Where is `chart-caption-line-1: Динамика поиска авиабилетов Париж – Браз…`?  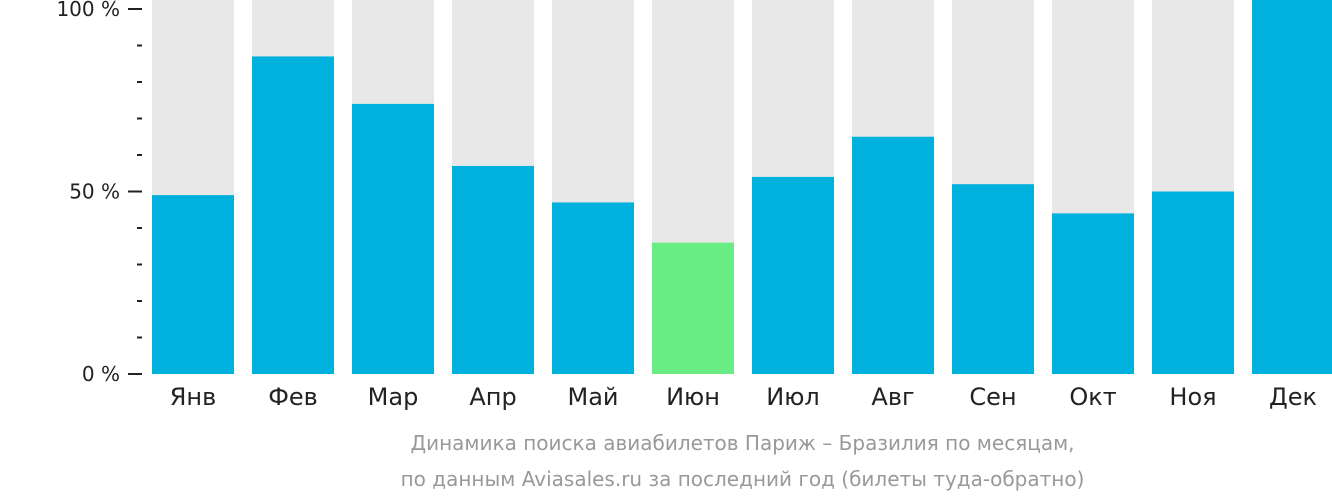 chart-caption-line-1: Динамика поиска авиабилетов Париж – Браз… is located at coordinates (742, 443).